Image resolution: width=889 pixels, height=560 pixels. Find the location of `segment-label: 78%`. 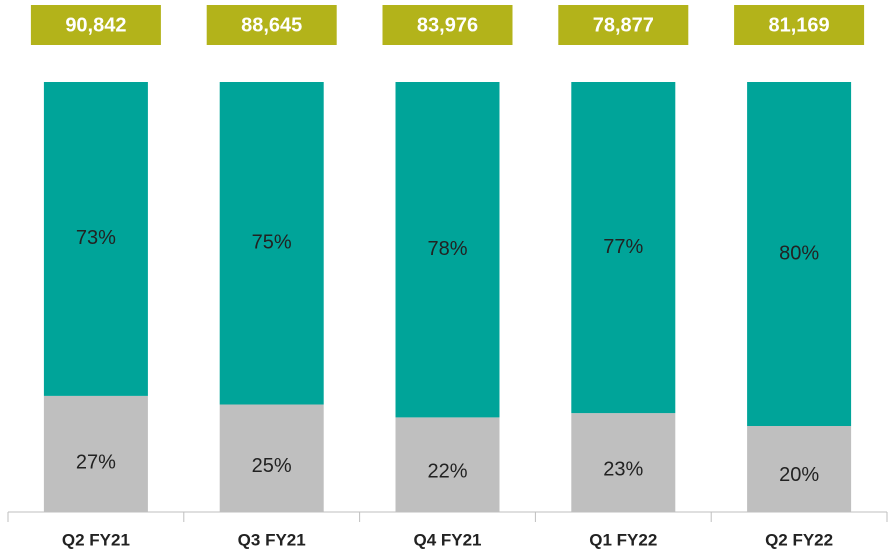

segment-label: 78% is located at coordinates (447, 249).